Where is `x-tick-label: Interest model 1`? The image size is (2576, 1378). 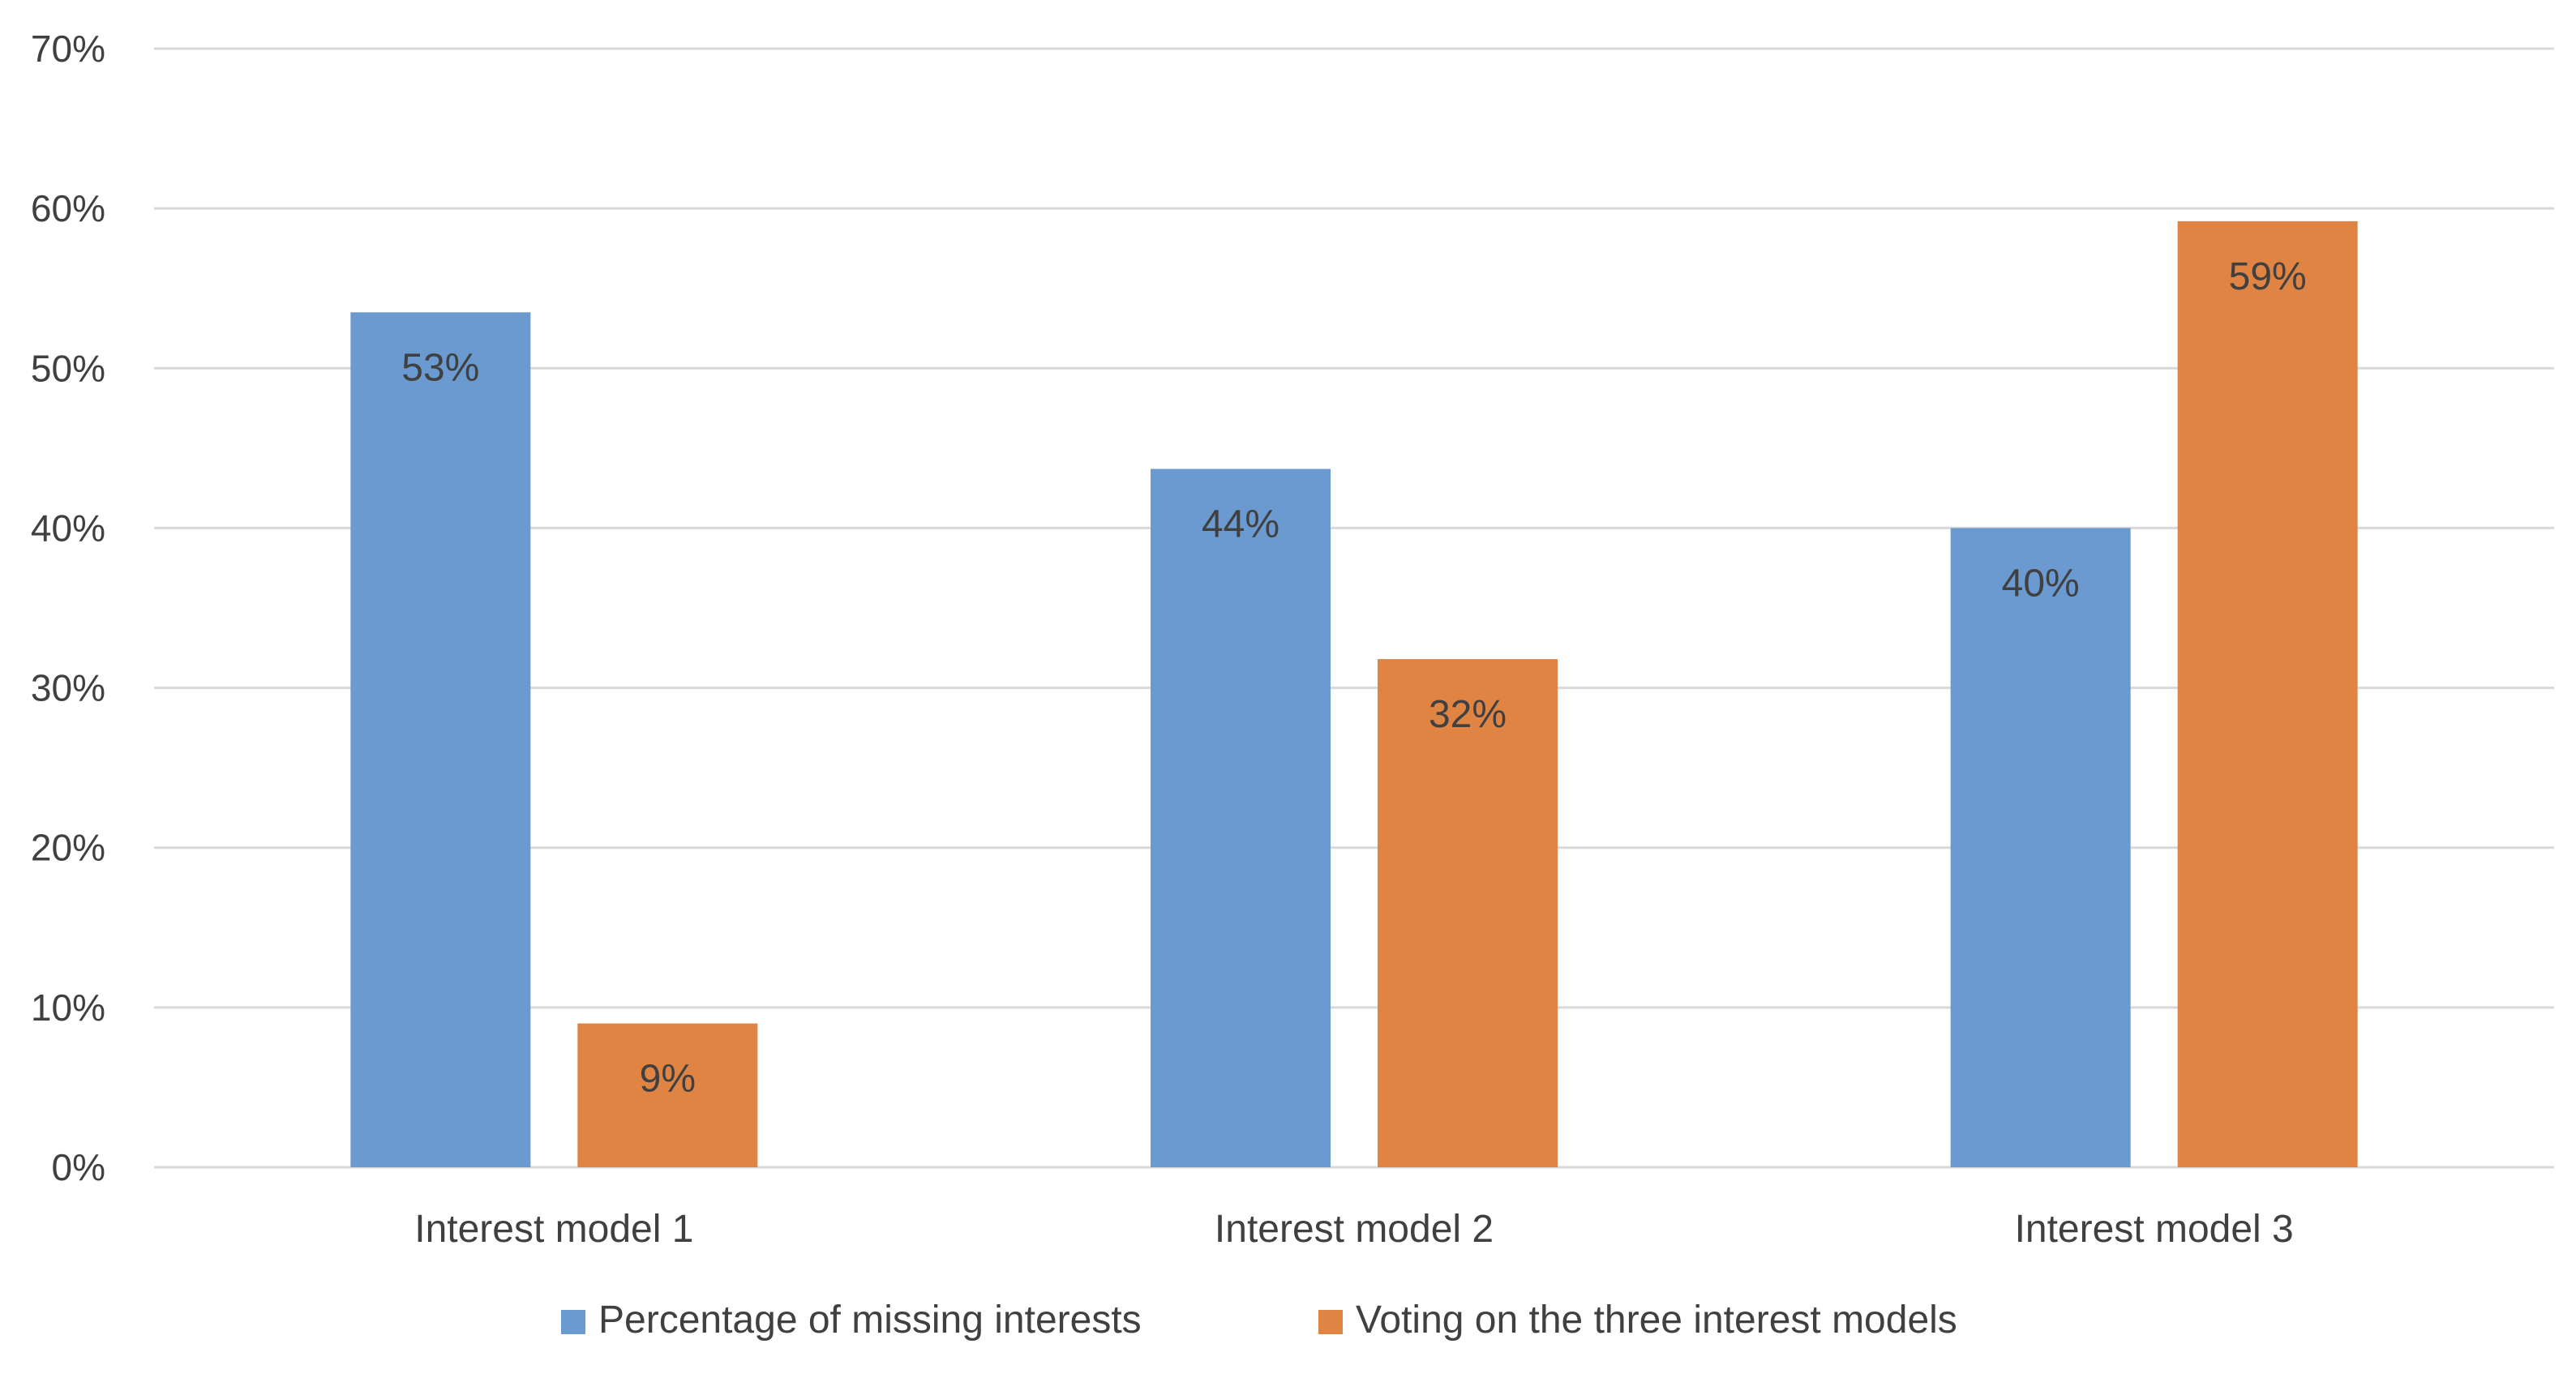 x-tick-label: Interest model 1 is located at coordinates (553, 1229).